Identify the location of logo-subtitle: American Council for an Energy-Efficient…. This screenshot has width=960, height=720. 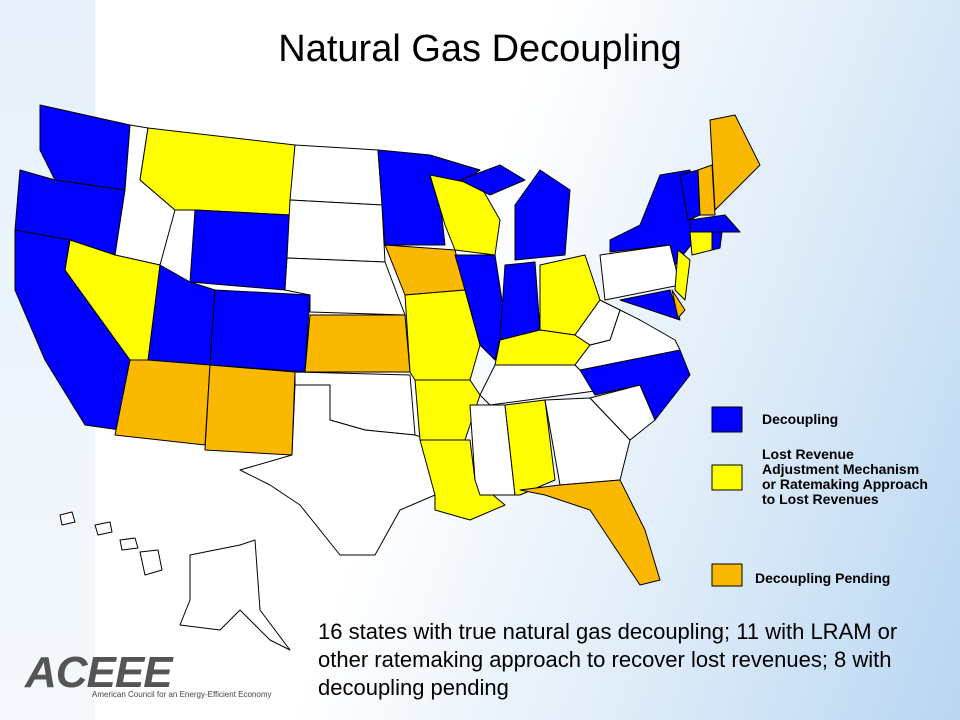
(182, 694).